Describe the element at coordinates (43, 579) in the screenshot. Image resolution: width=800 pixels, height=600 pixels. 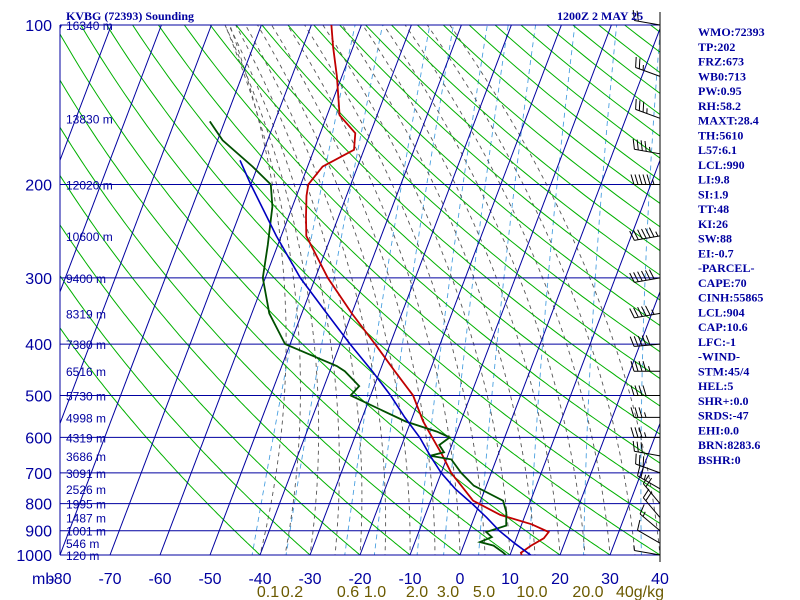
I see `y-axis-label: mb` at that location.